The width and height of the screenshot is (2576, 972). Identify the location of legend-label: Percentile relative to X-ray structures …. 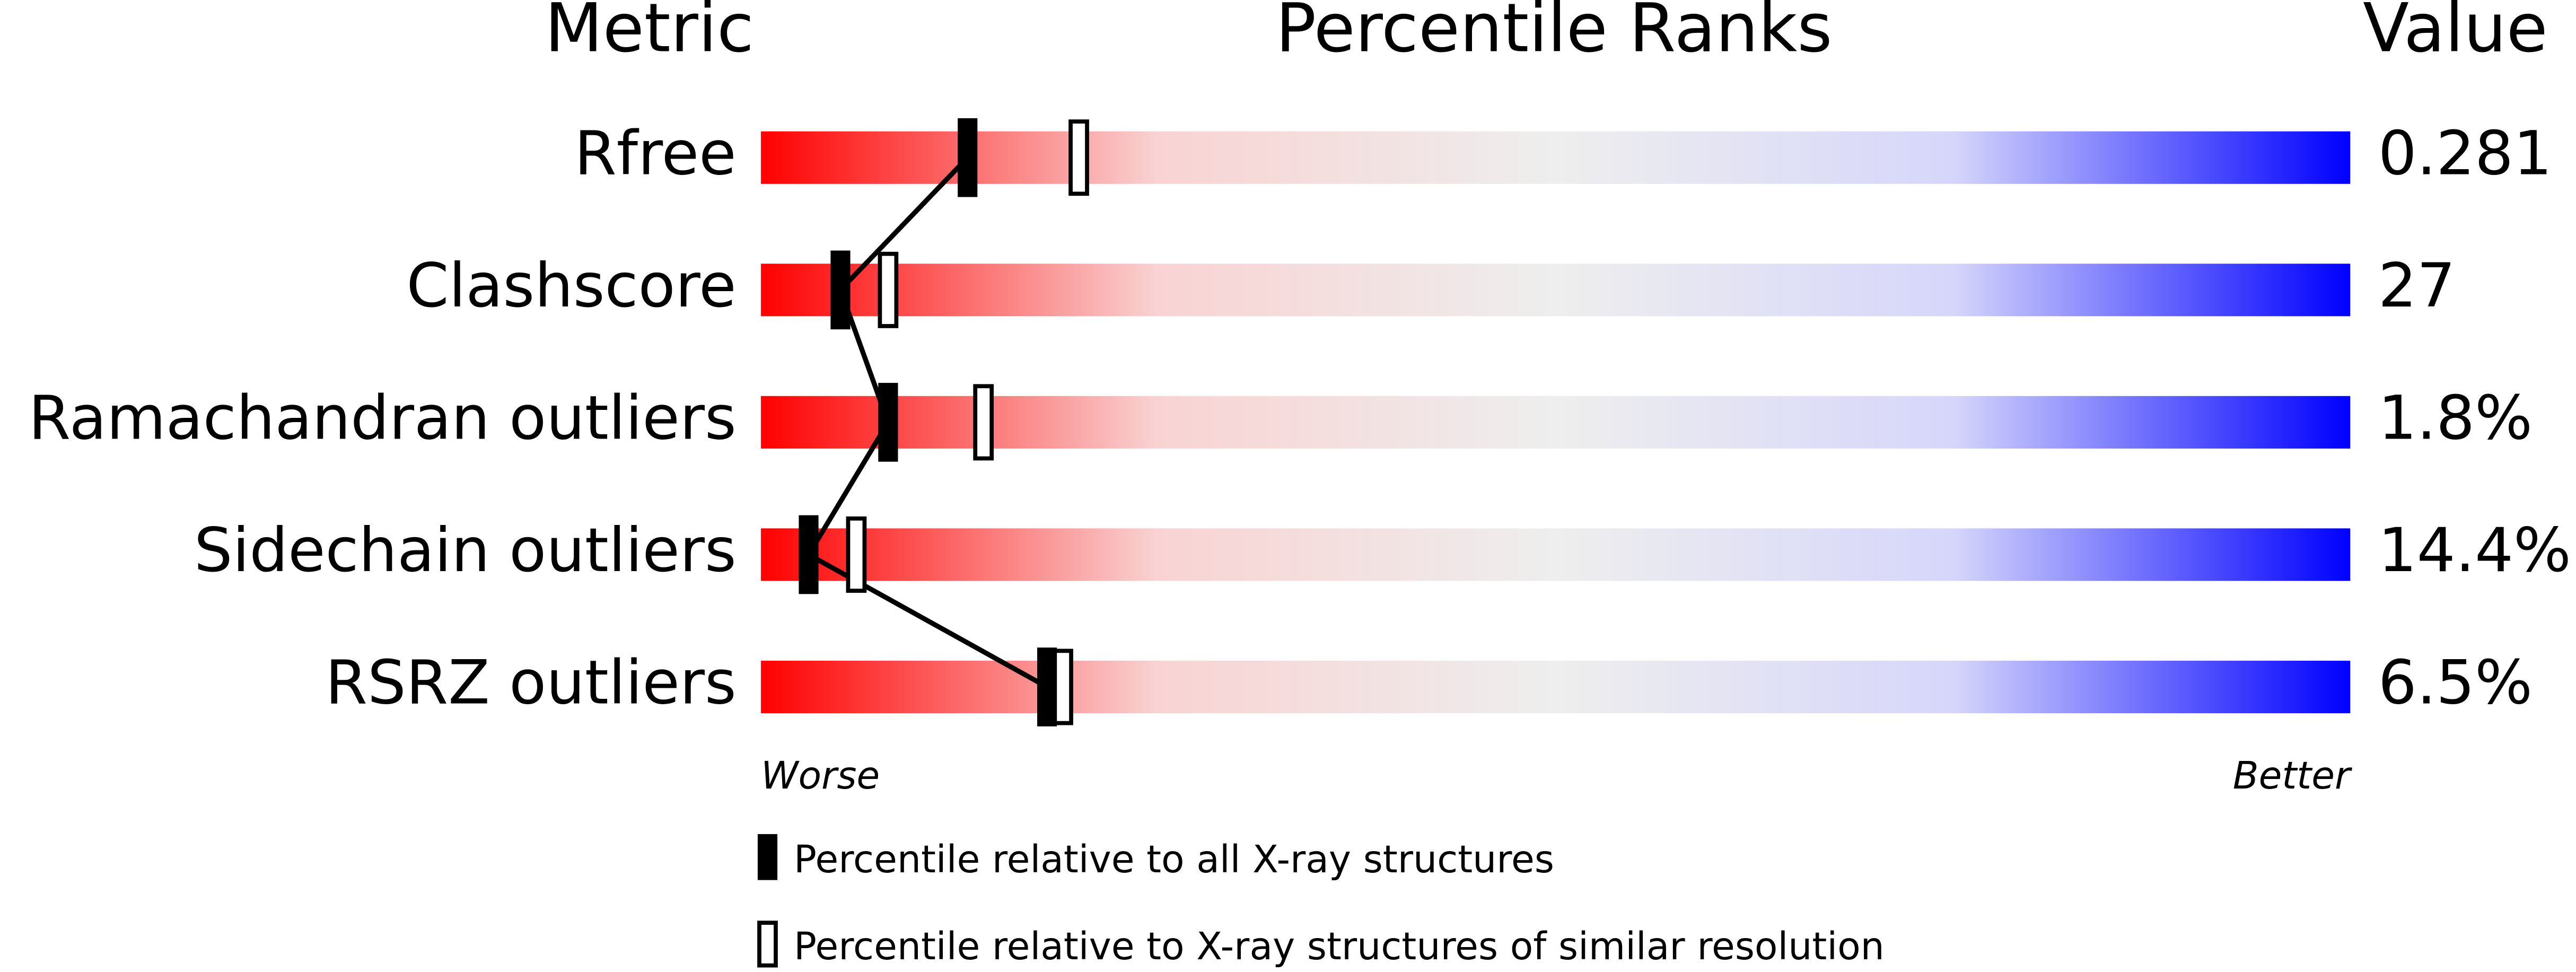
(1339, 946).